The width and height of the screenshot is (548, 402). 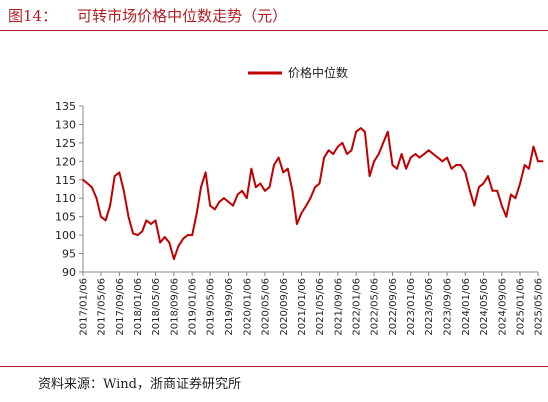 What do you see at coordinates (466, 307) in the screenshot?
I see `x-tick-label: 2024/01/06` at bounding box center [466, 307].